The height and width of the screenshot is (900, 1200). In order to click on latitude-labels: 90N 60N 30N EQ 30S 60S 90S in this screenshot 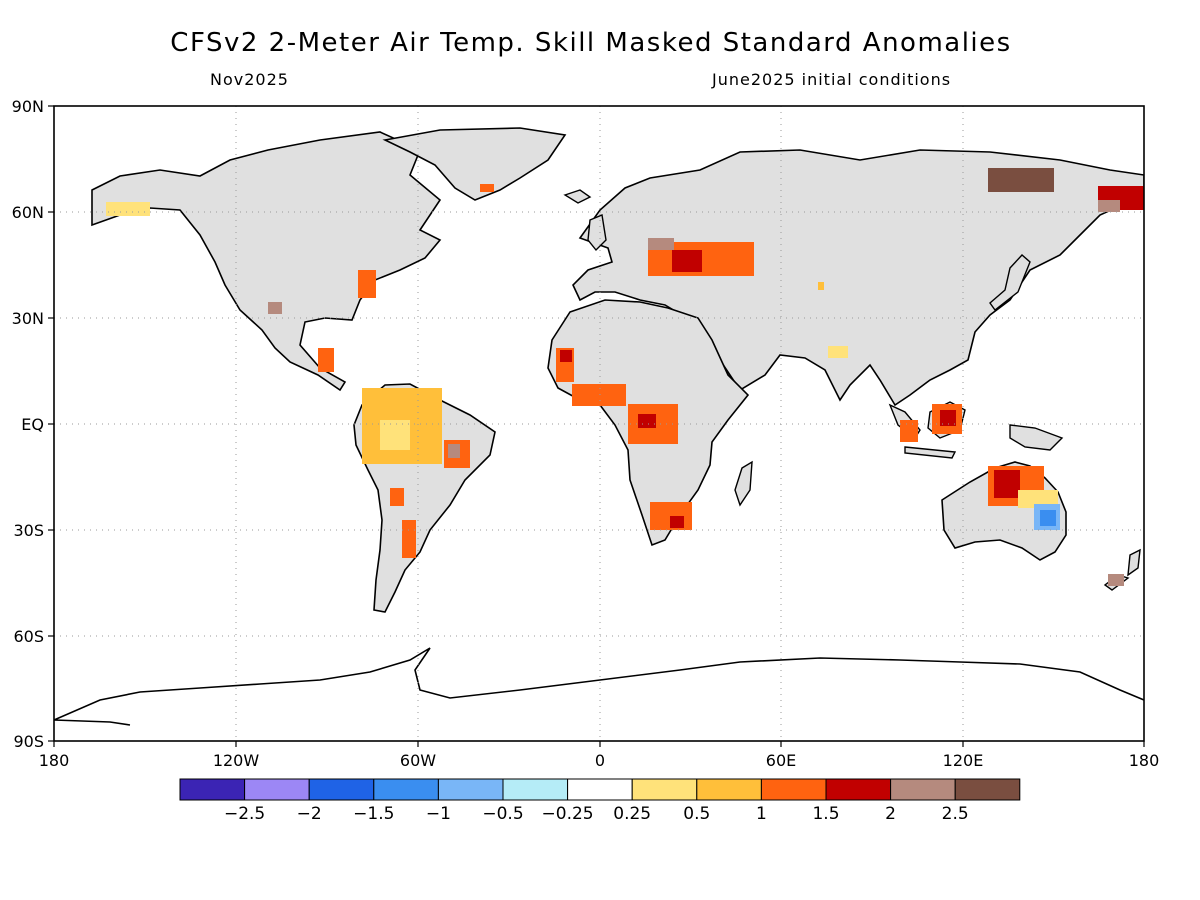, I will do `click(28, 424)`.